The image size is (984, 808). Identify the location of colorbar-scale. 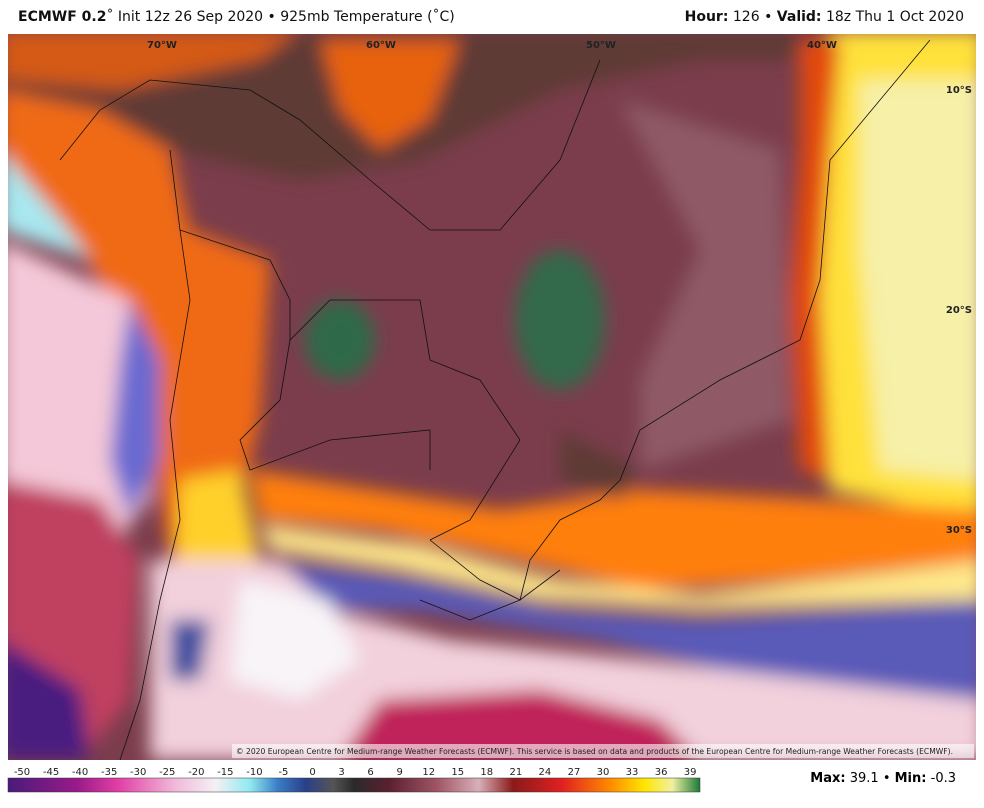
(354, 785).